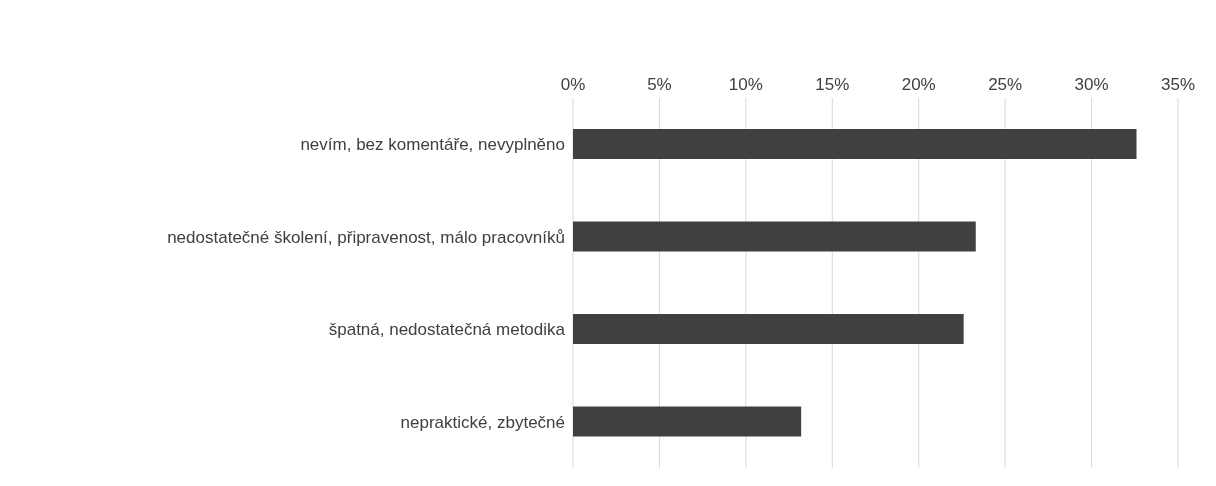 This screenshot has height=486, width=1216. Describe the element at coordinates (432, 145) in the screenshot. I see `y-tick-label: nevím, bez komentáře, nevyplněno` at that location.